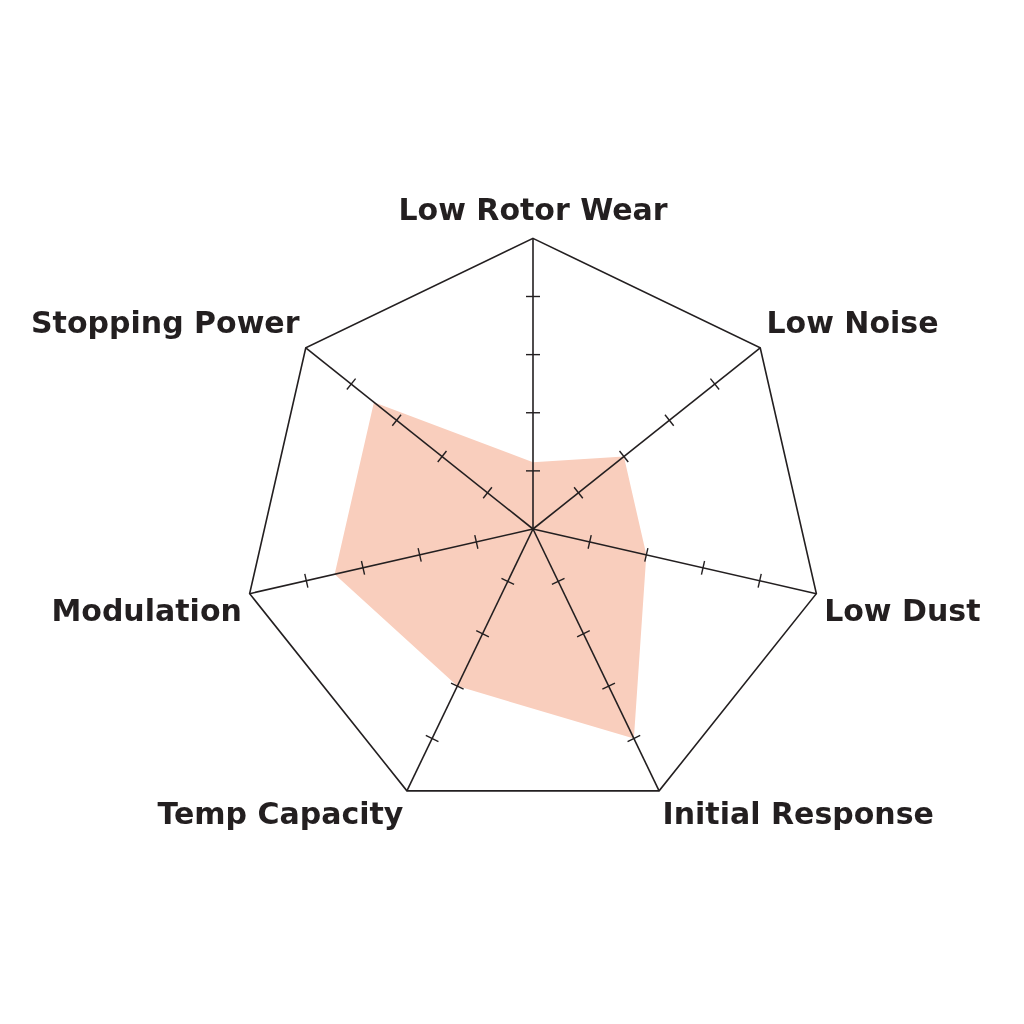  Describe the element at coordinates (798, 813) in the screenshot. I see `spoke-label: Initial Response` at that location.